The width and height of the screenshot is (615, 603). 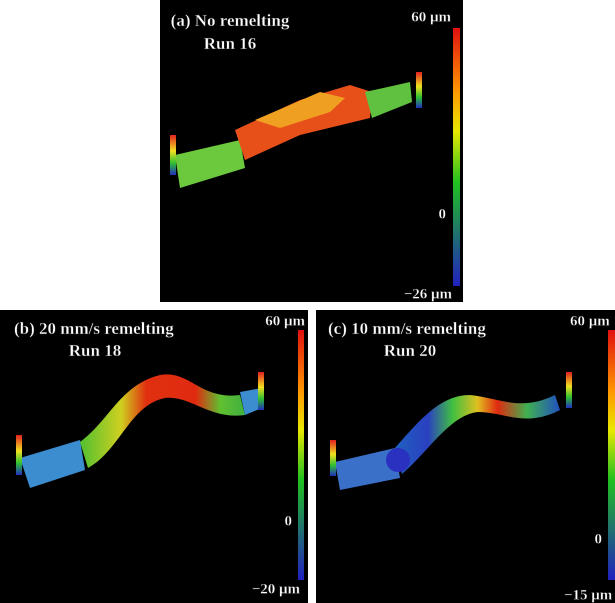 What do you see at coordinates (410, 350) in the screenshot?
I see `run-label: Run 20` at bounding box center [410, 350].